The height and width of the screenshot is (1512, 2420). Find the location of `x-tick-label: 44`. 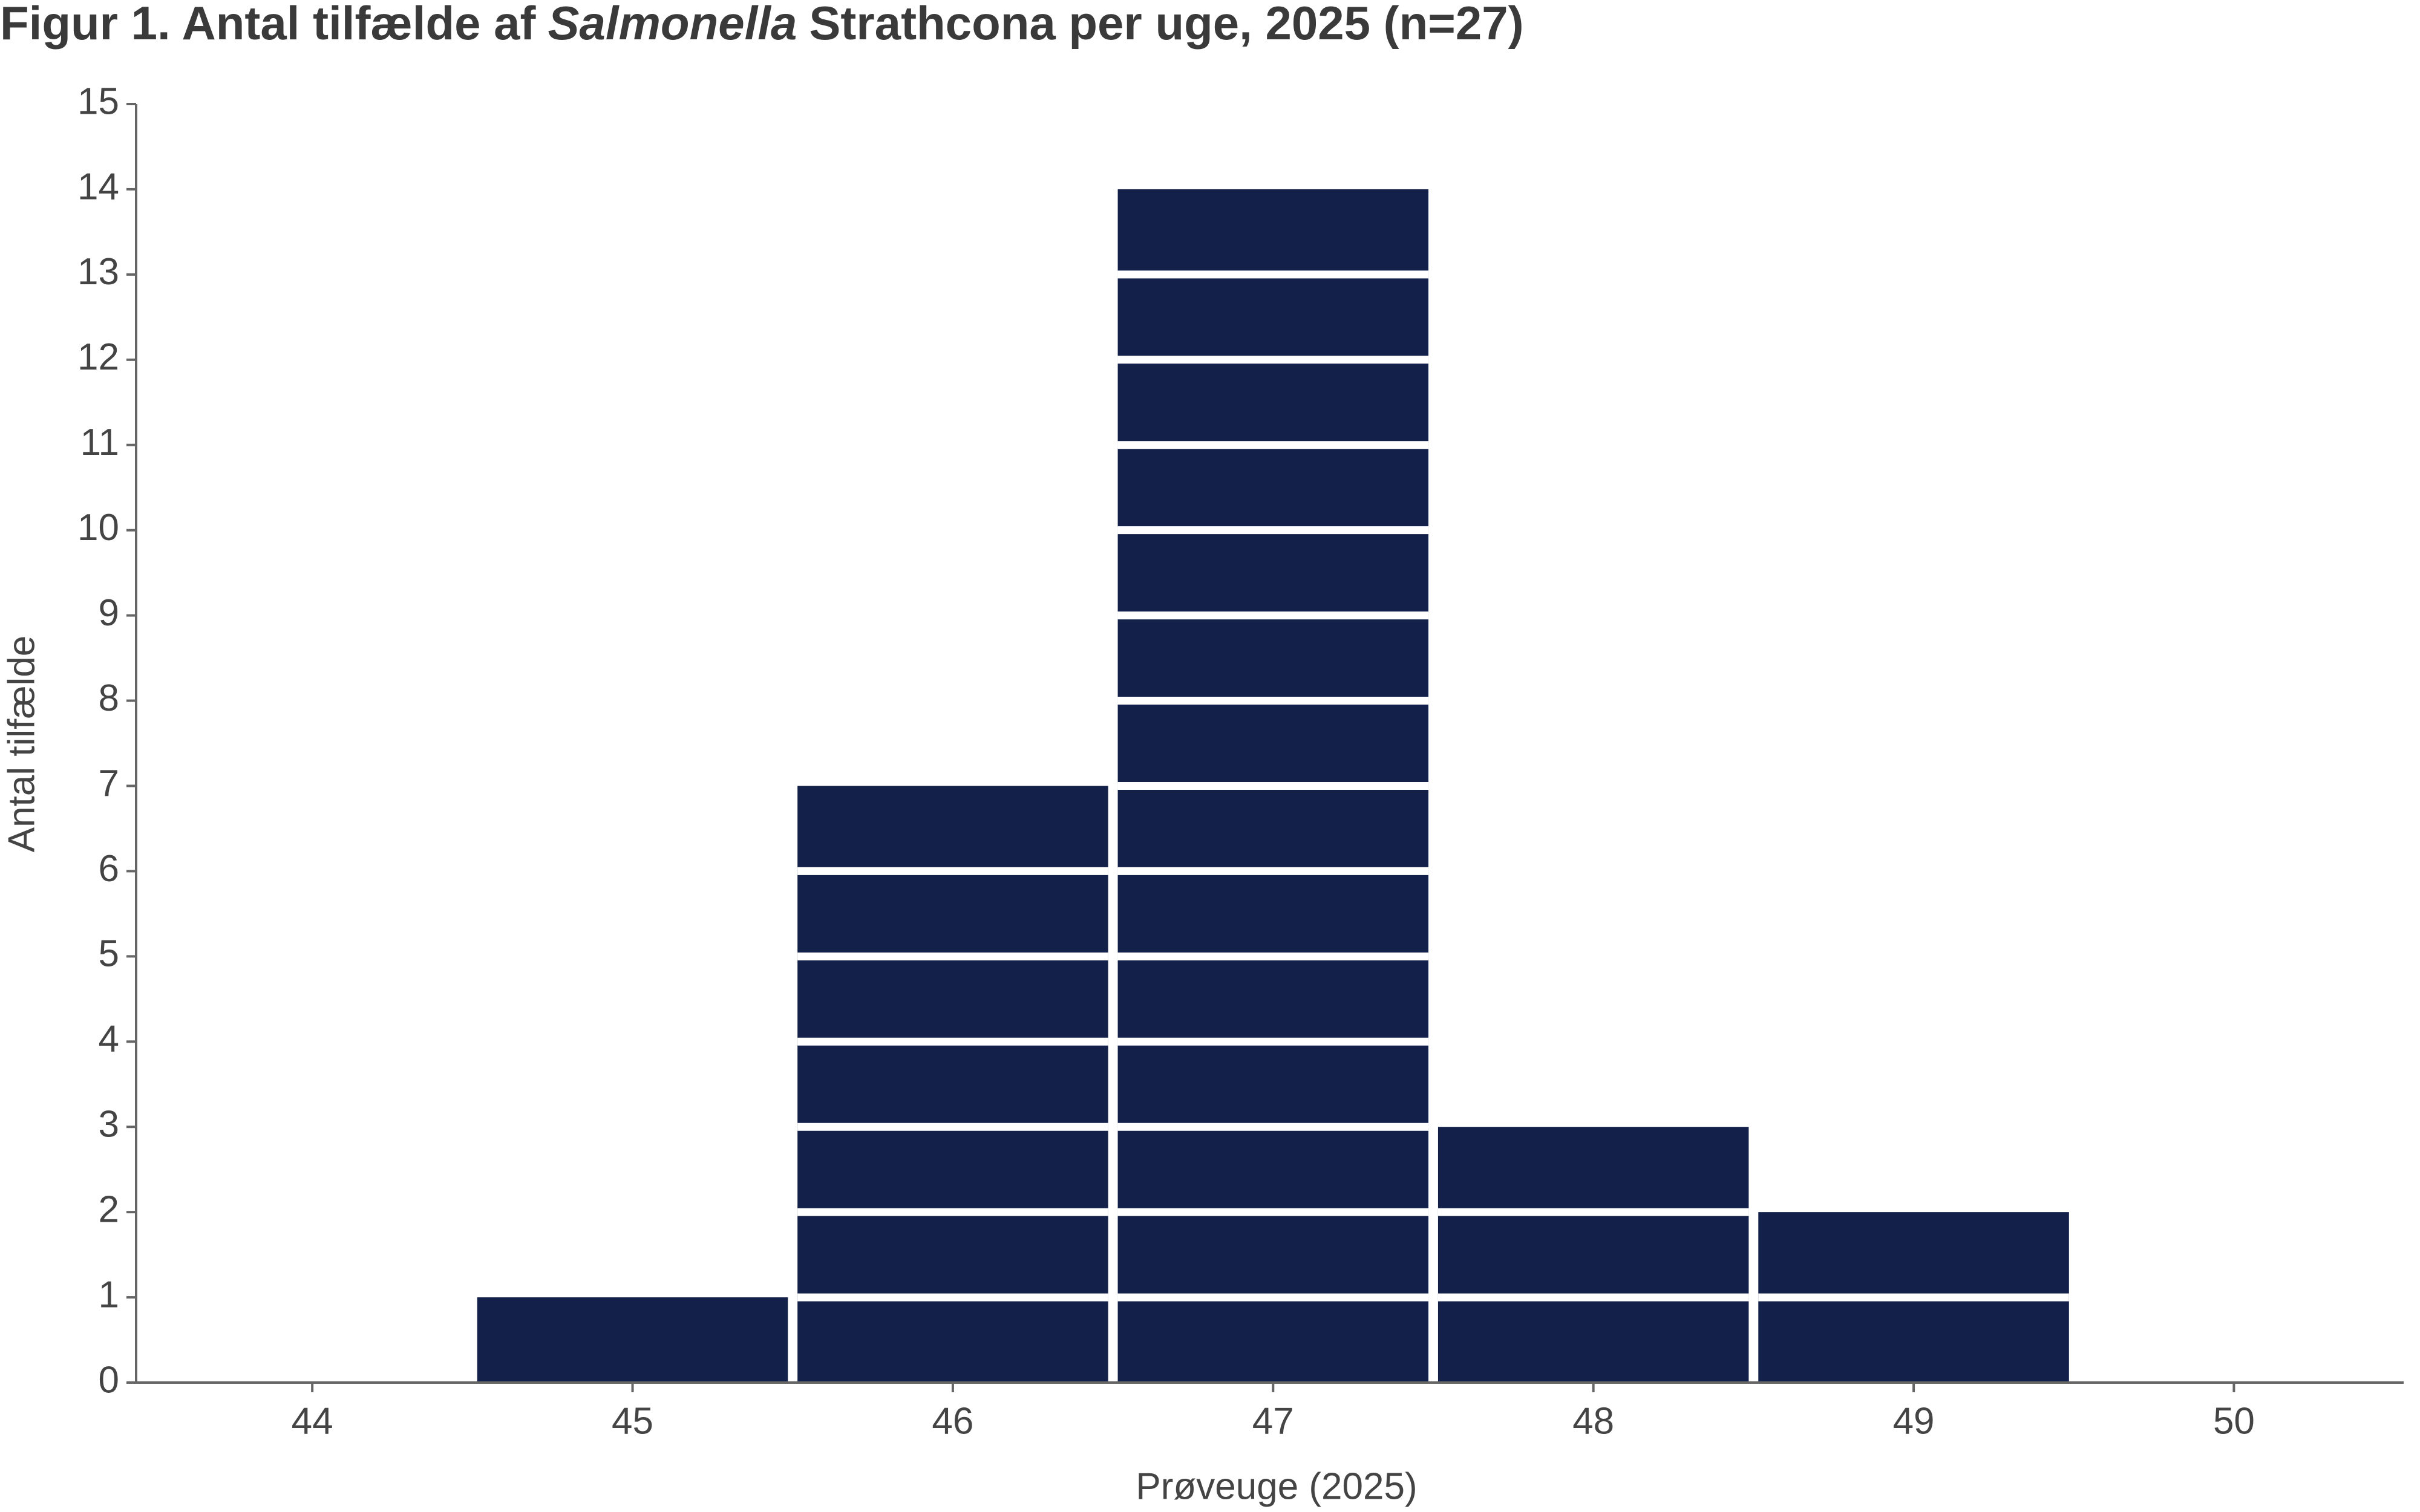

x-tick-label: 44 is located at coordinates (312, 1421).